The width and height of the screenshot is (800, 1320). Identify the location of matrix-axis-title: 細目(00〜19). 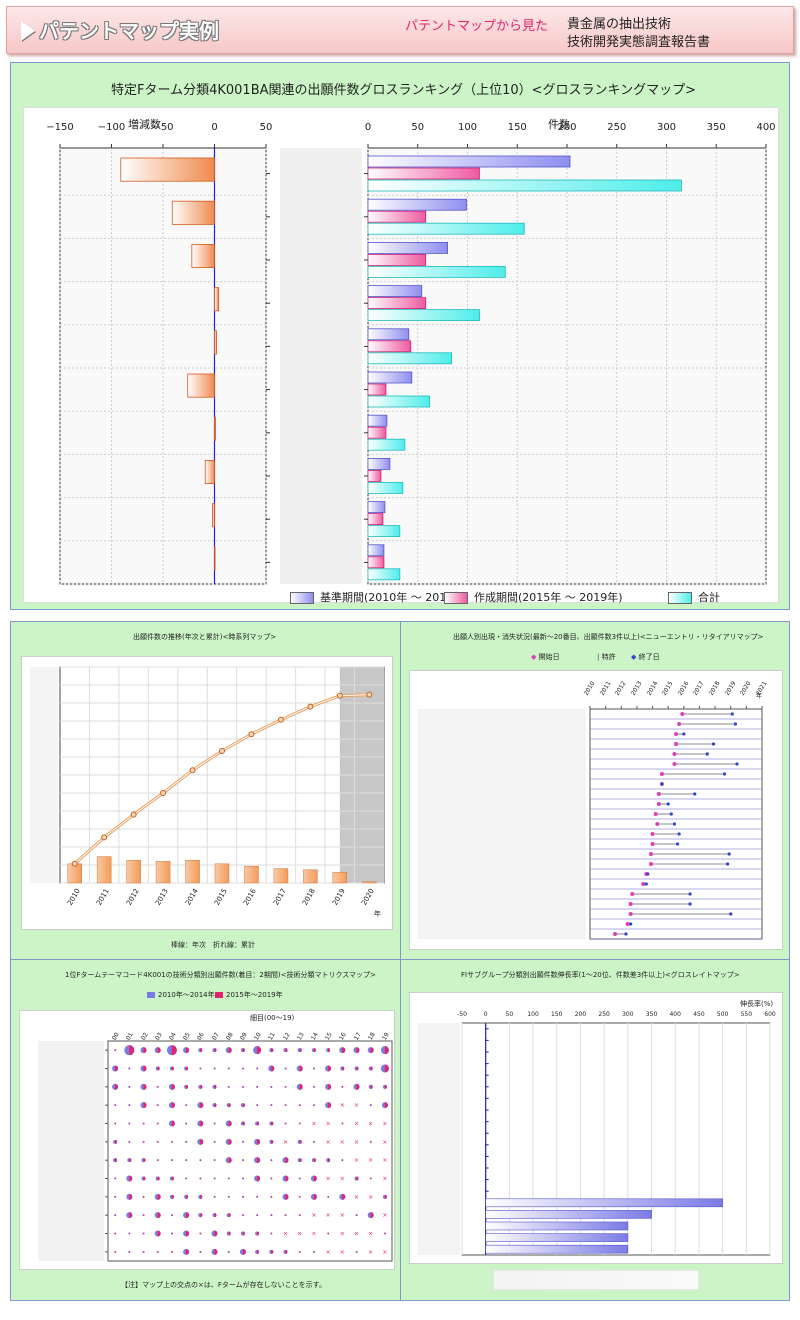
(272, 1018).